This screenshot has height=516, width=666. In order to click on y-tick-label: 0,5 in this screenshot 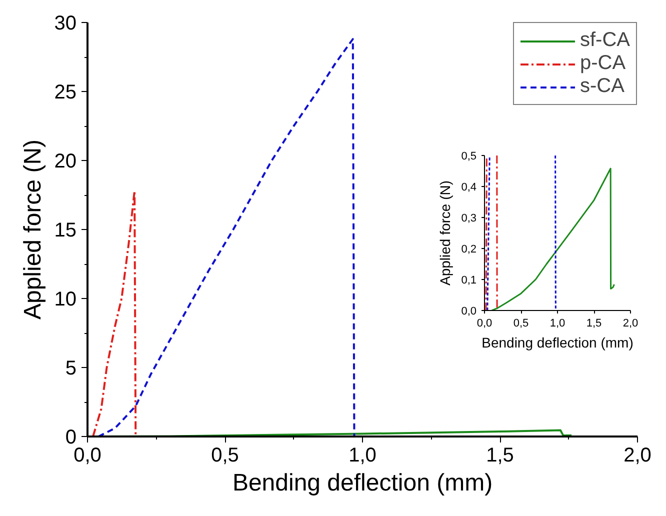, I will do `click(469, 156)`.